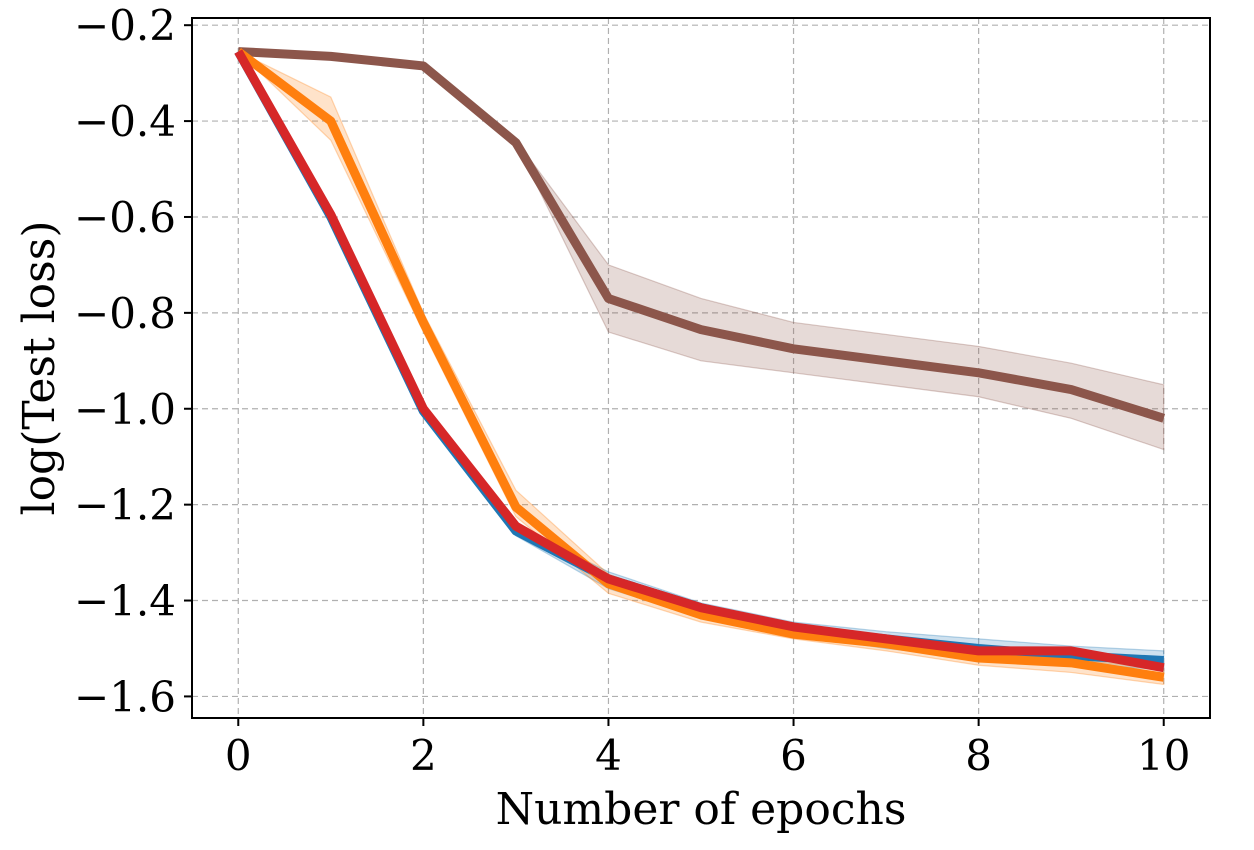 The image size is (1254, 850). Describe the element at coordinates (125, 505) in the screenshot. I see `y-tick-label: −1.2` at that location.